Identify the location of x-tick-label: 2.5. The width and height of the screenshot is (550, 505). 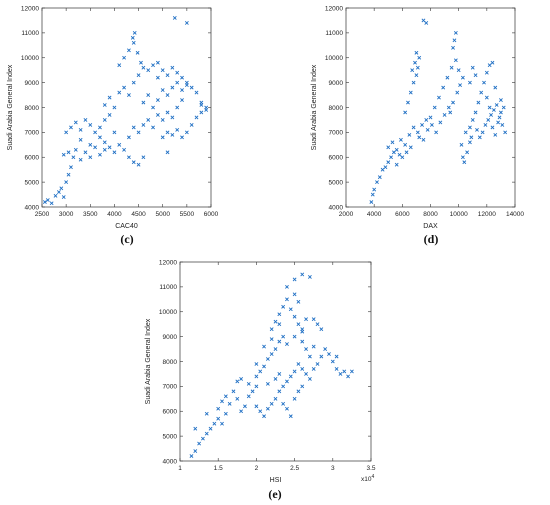
(294, 468).